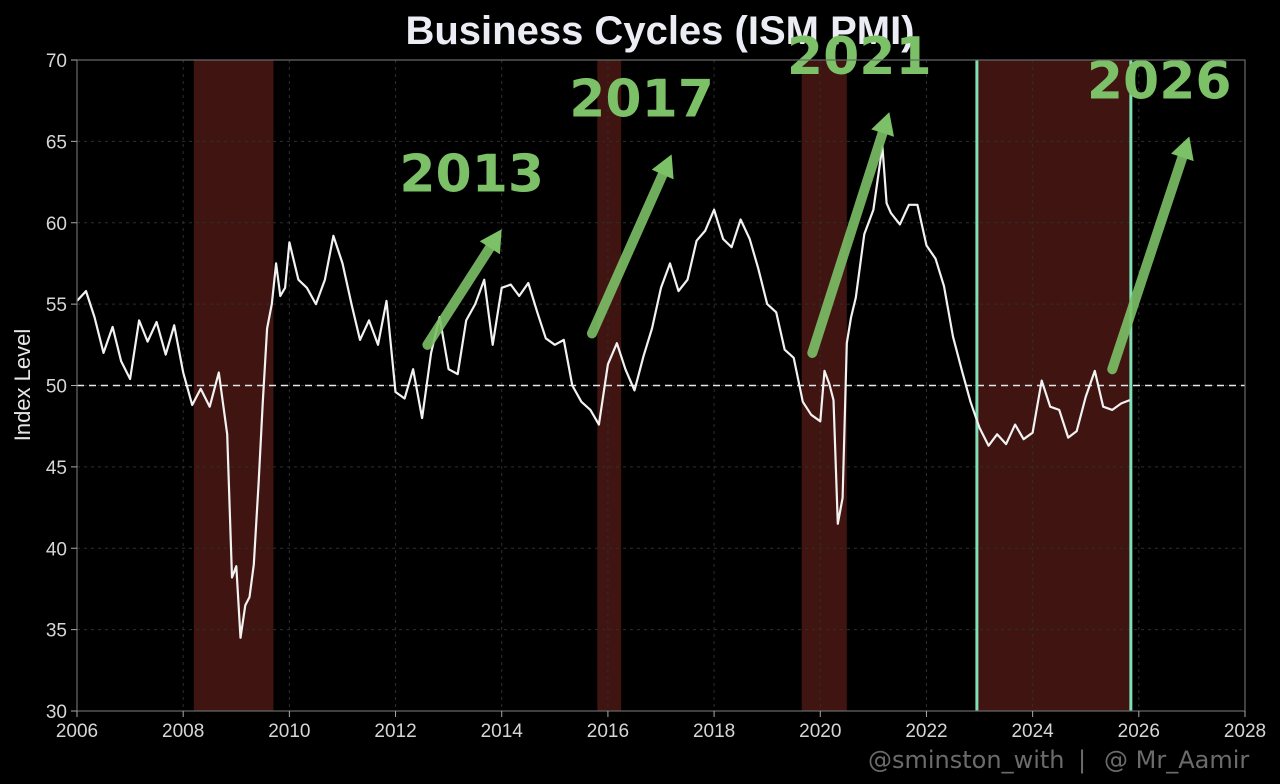 The image size is (1280, 784). What do you see at coordinates (56, 468) in the screenshot?
I see `y-tick-label-45: 45` at bounding box center [56, 468].